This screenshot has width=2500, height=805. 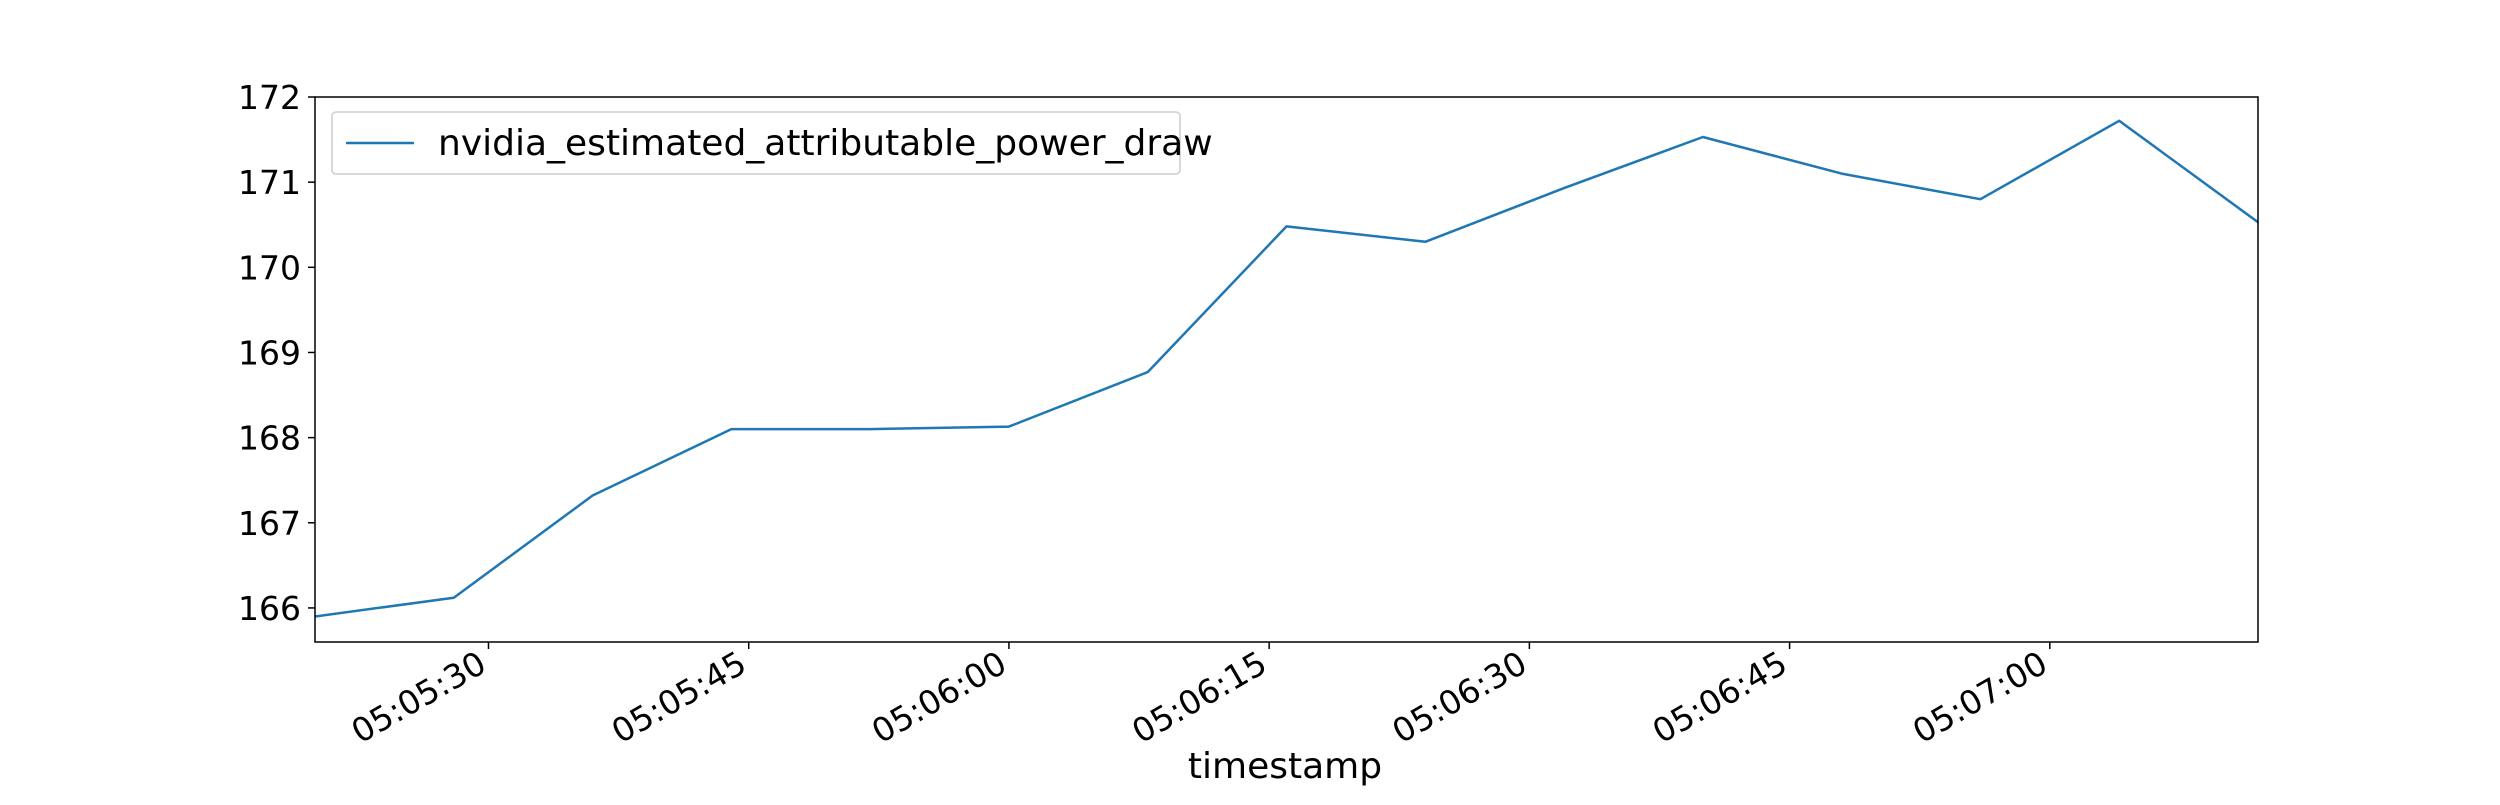 I want to click on legend: nvidia_estimated_attributable_power_draw, so click(x=772, y=143).